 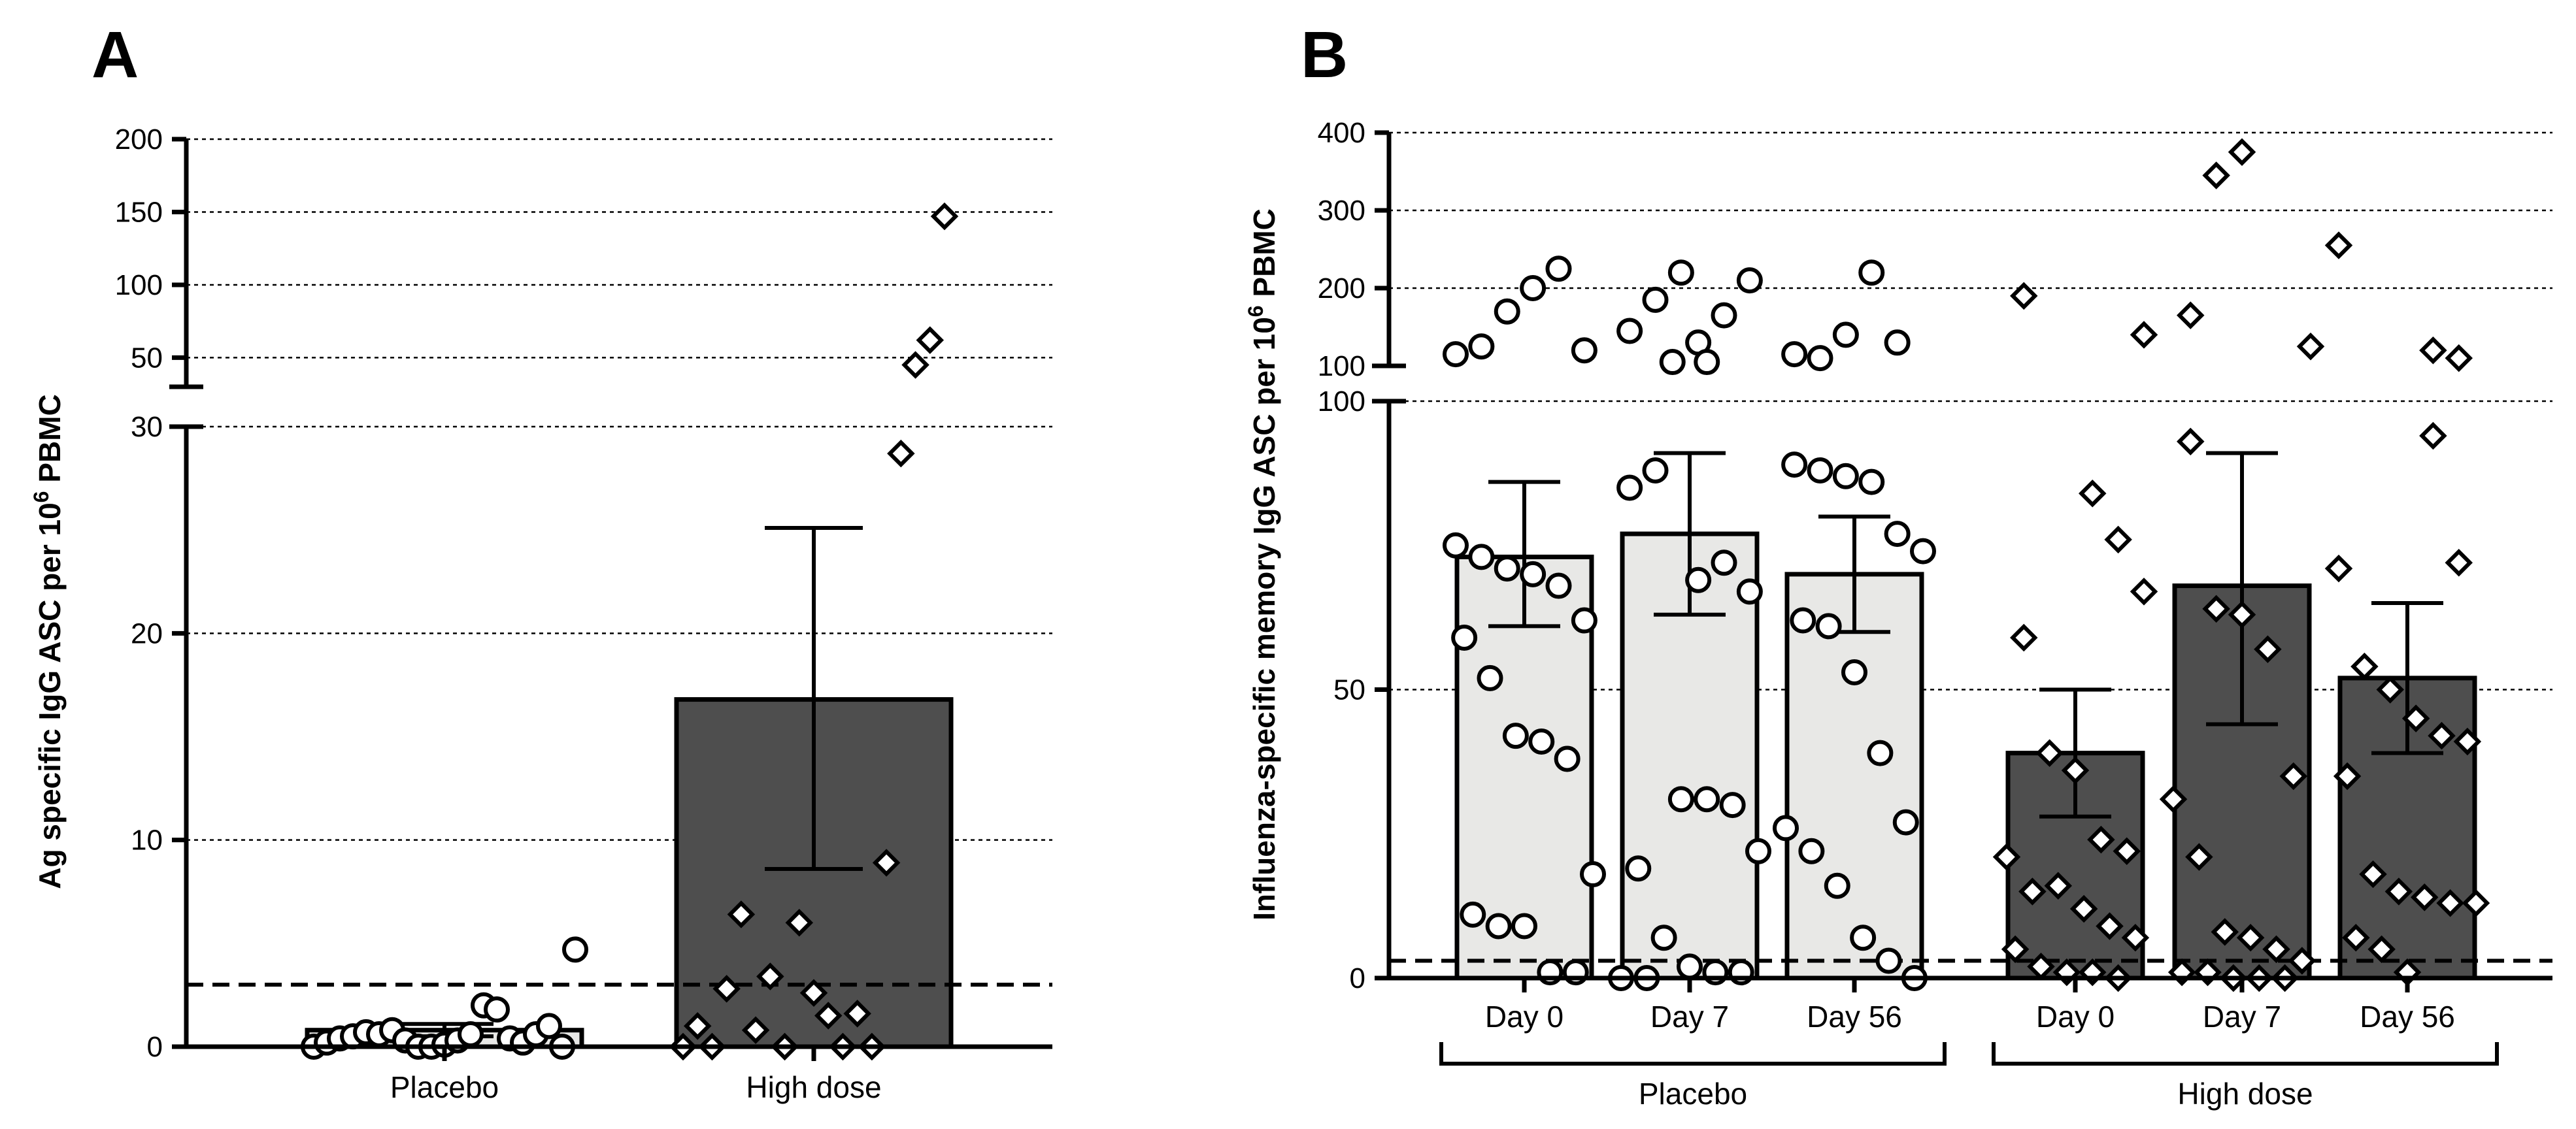 I want to click on group-label: High dose, so click(x=2245, y=1094).